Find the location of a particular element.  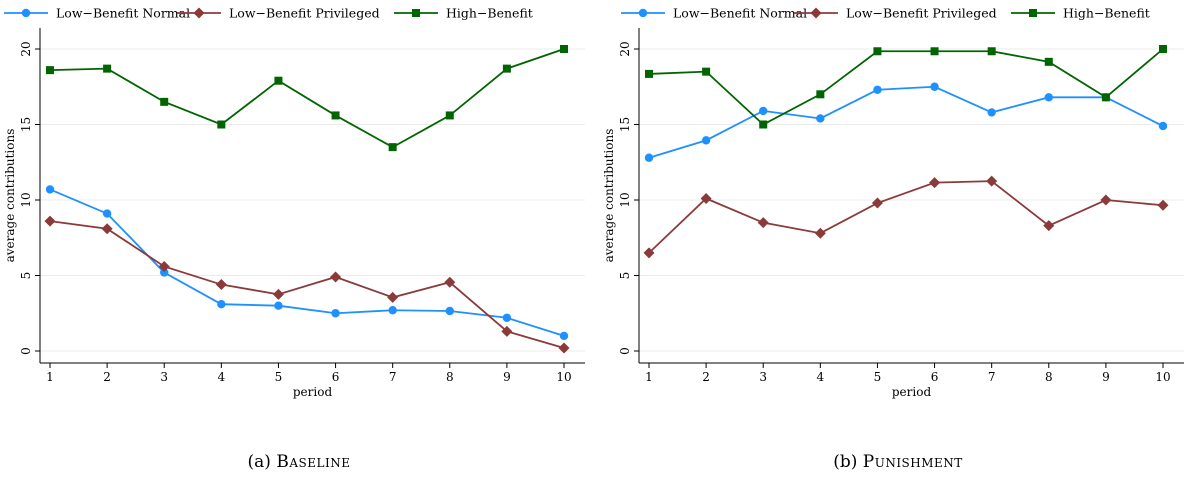

series-high-benefit is located at coordinates (307, 98).